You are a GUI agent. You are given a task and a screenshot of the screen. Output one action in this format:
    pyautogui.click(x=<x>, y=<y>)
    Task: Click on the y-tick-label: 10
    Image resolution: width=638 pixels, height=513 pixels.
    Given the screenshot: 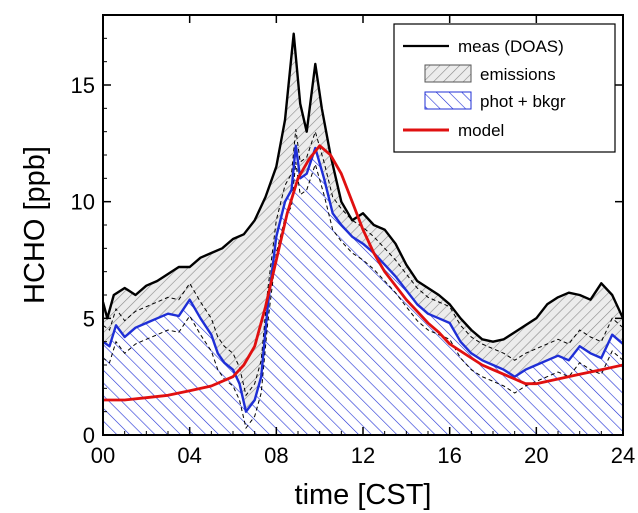 What is the action you would take?
    pyautogui.click(x=83, y=202)
    